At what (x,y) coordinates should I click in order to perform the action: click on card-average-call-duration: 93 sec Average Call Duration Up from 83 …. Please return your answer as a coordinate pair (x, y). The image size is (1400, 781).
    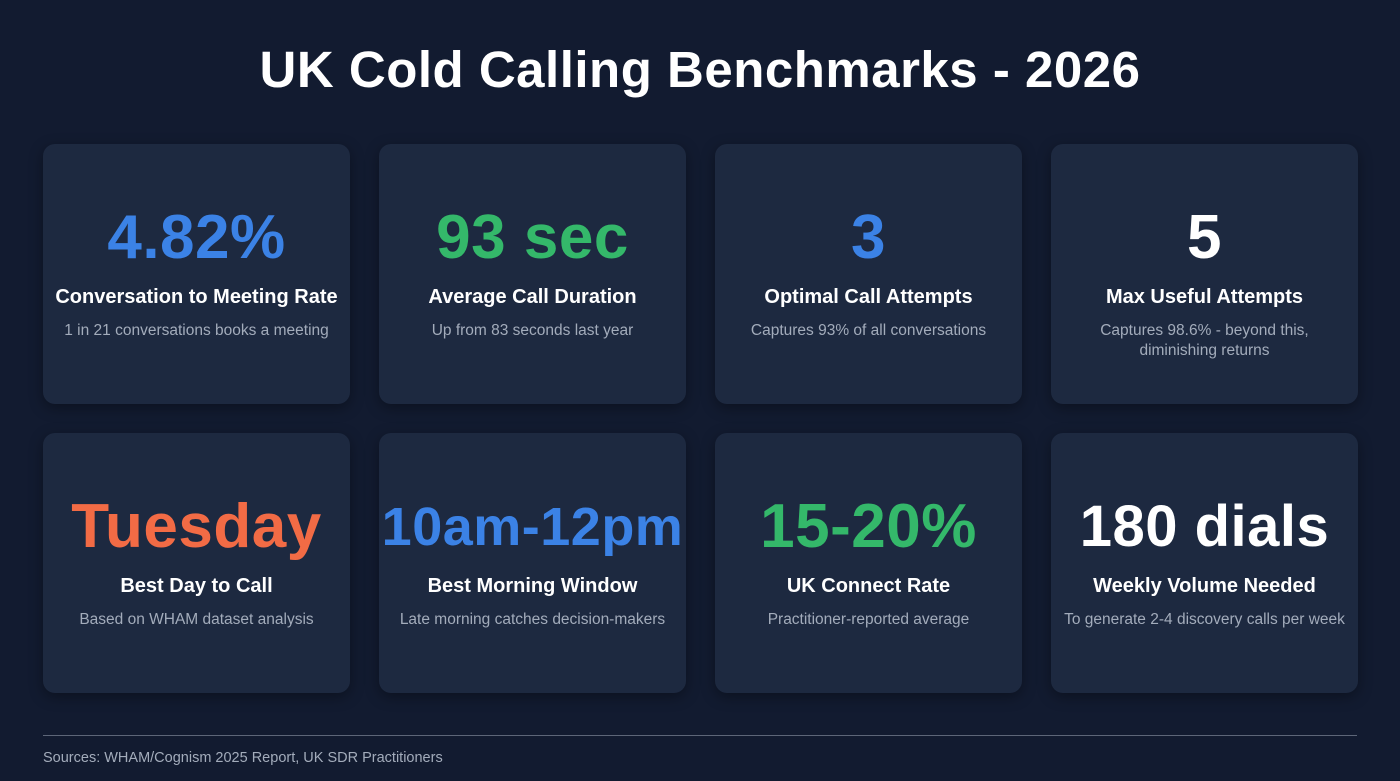
    Looking at the image, I should click on (532, 274).